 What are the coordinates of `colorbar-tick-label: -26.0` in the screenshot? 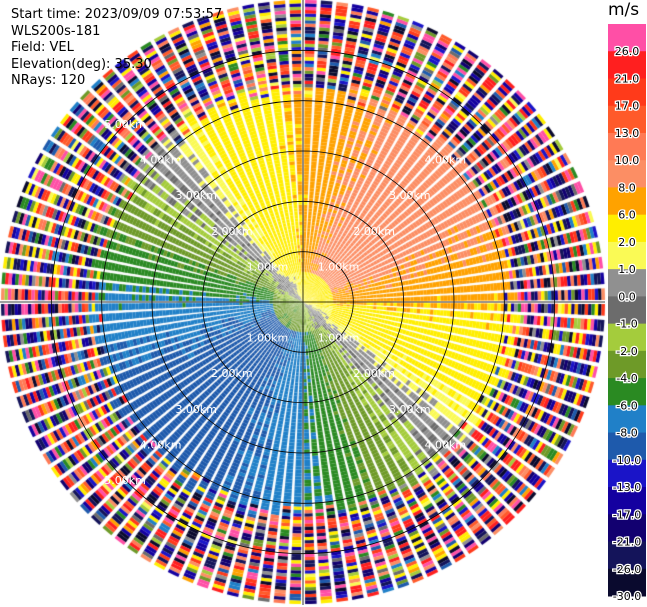 It's located at (627, 569).